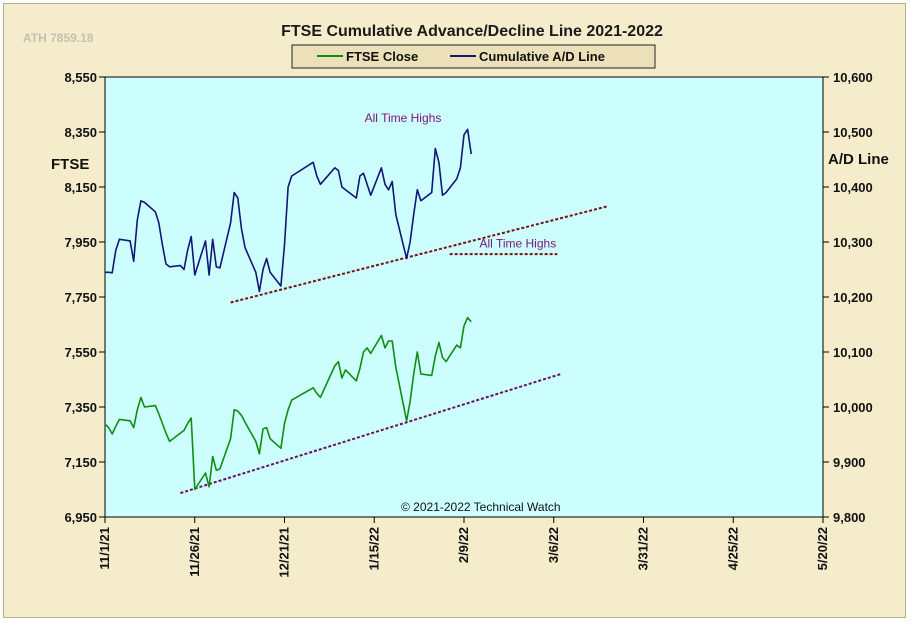  I want to click on x-tick-label: 12/21/21, so click(284, 552).